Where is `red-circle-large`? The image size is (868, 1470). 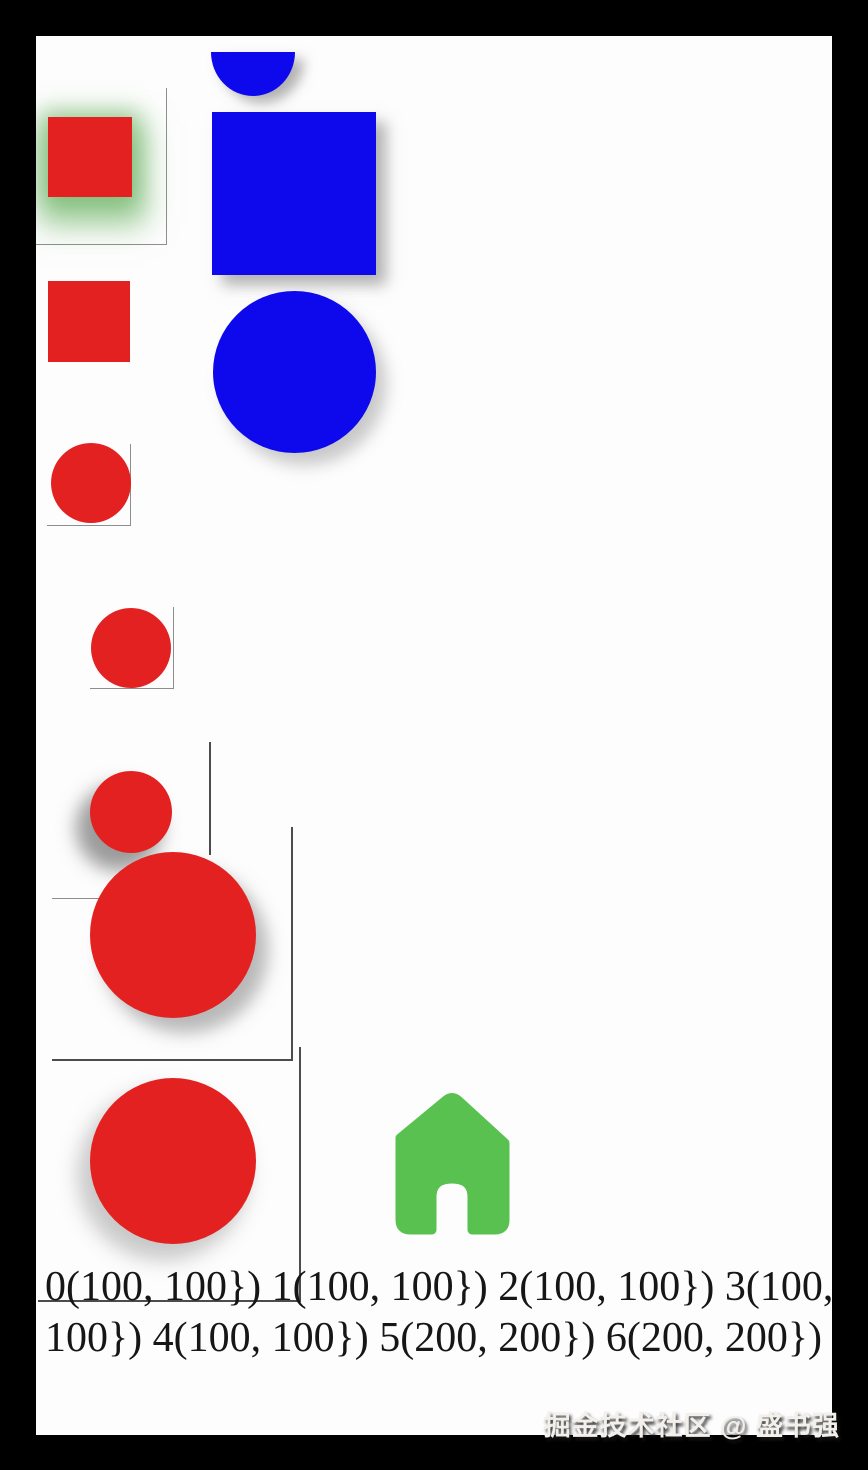
red-circle-large is located at coordinates (173, 935).